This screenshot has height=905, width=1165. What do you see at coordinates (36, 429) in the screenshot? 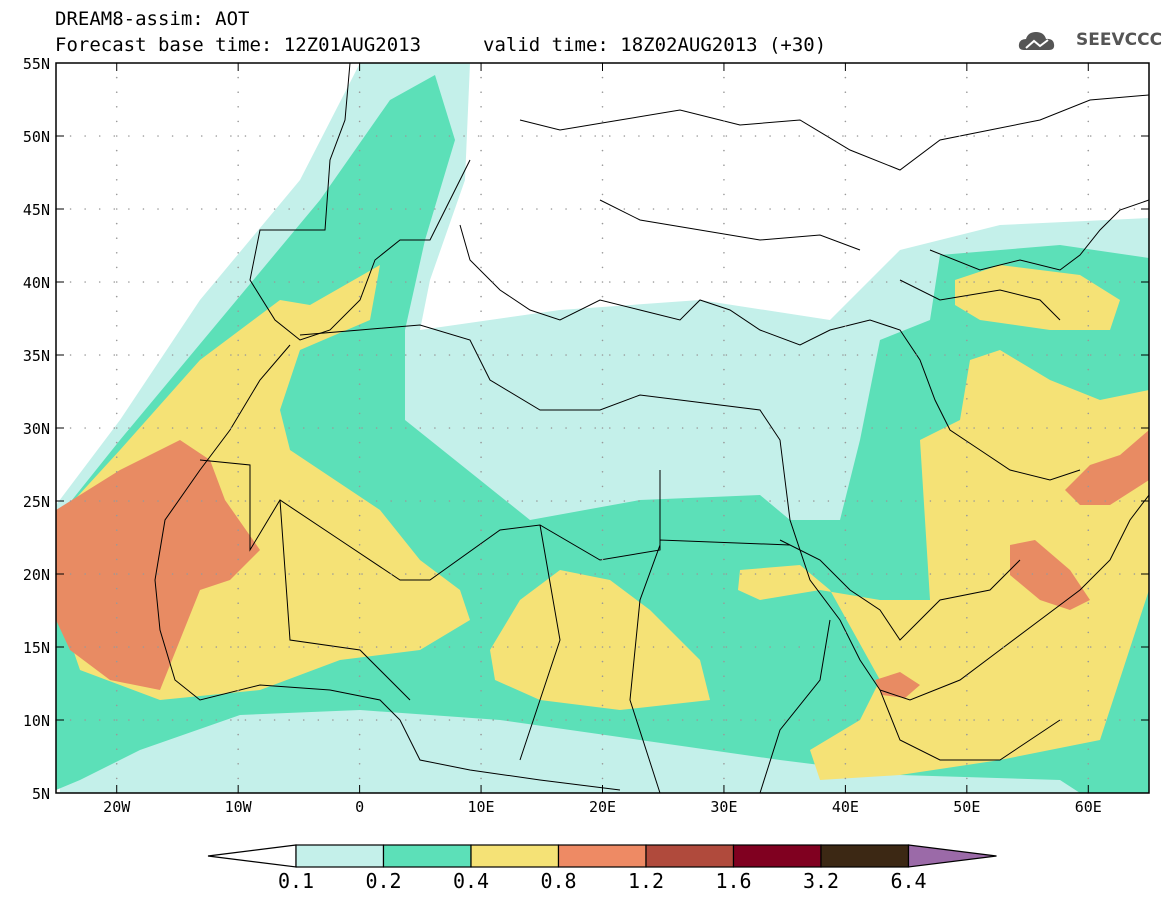
I see `lat-tick-label: 30N` at bounding box center [36, 429].